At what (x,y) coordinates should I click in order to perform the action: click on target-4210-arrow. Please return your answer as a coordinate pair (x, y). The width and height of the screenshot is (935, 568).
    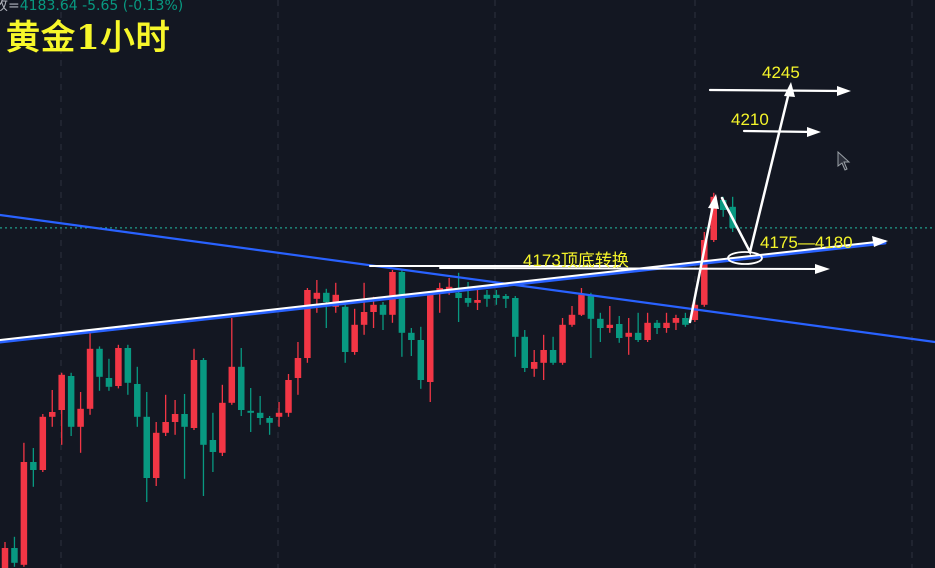
    Looking at the image, I should click on (779, 131).